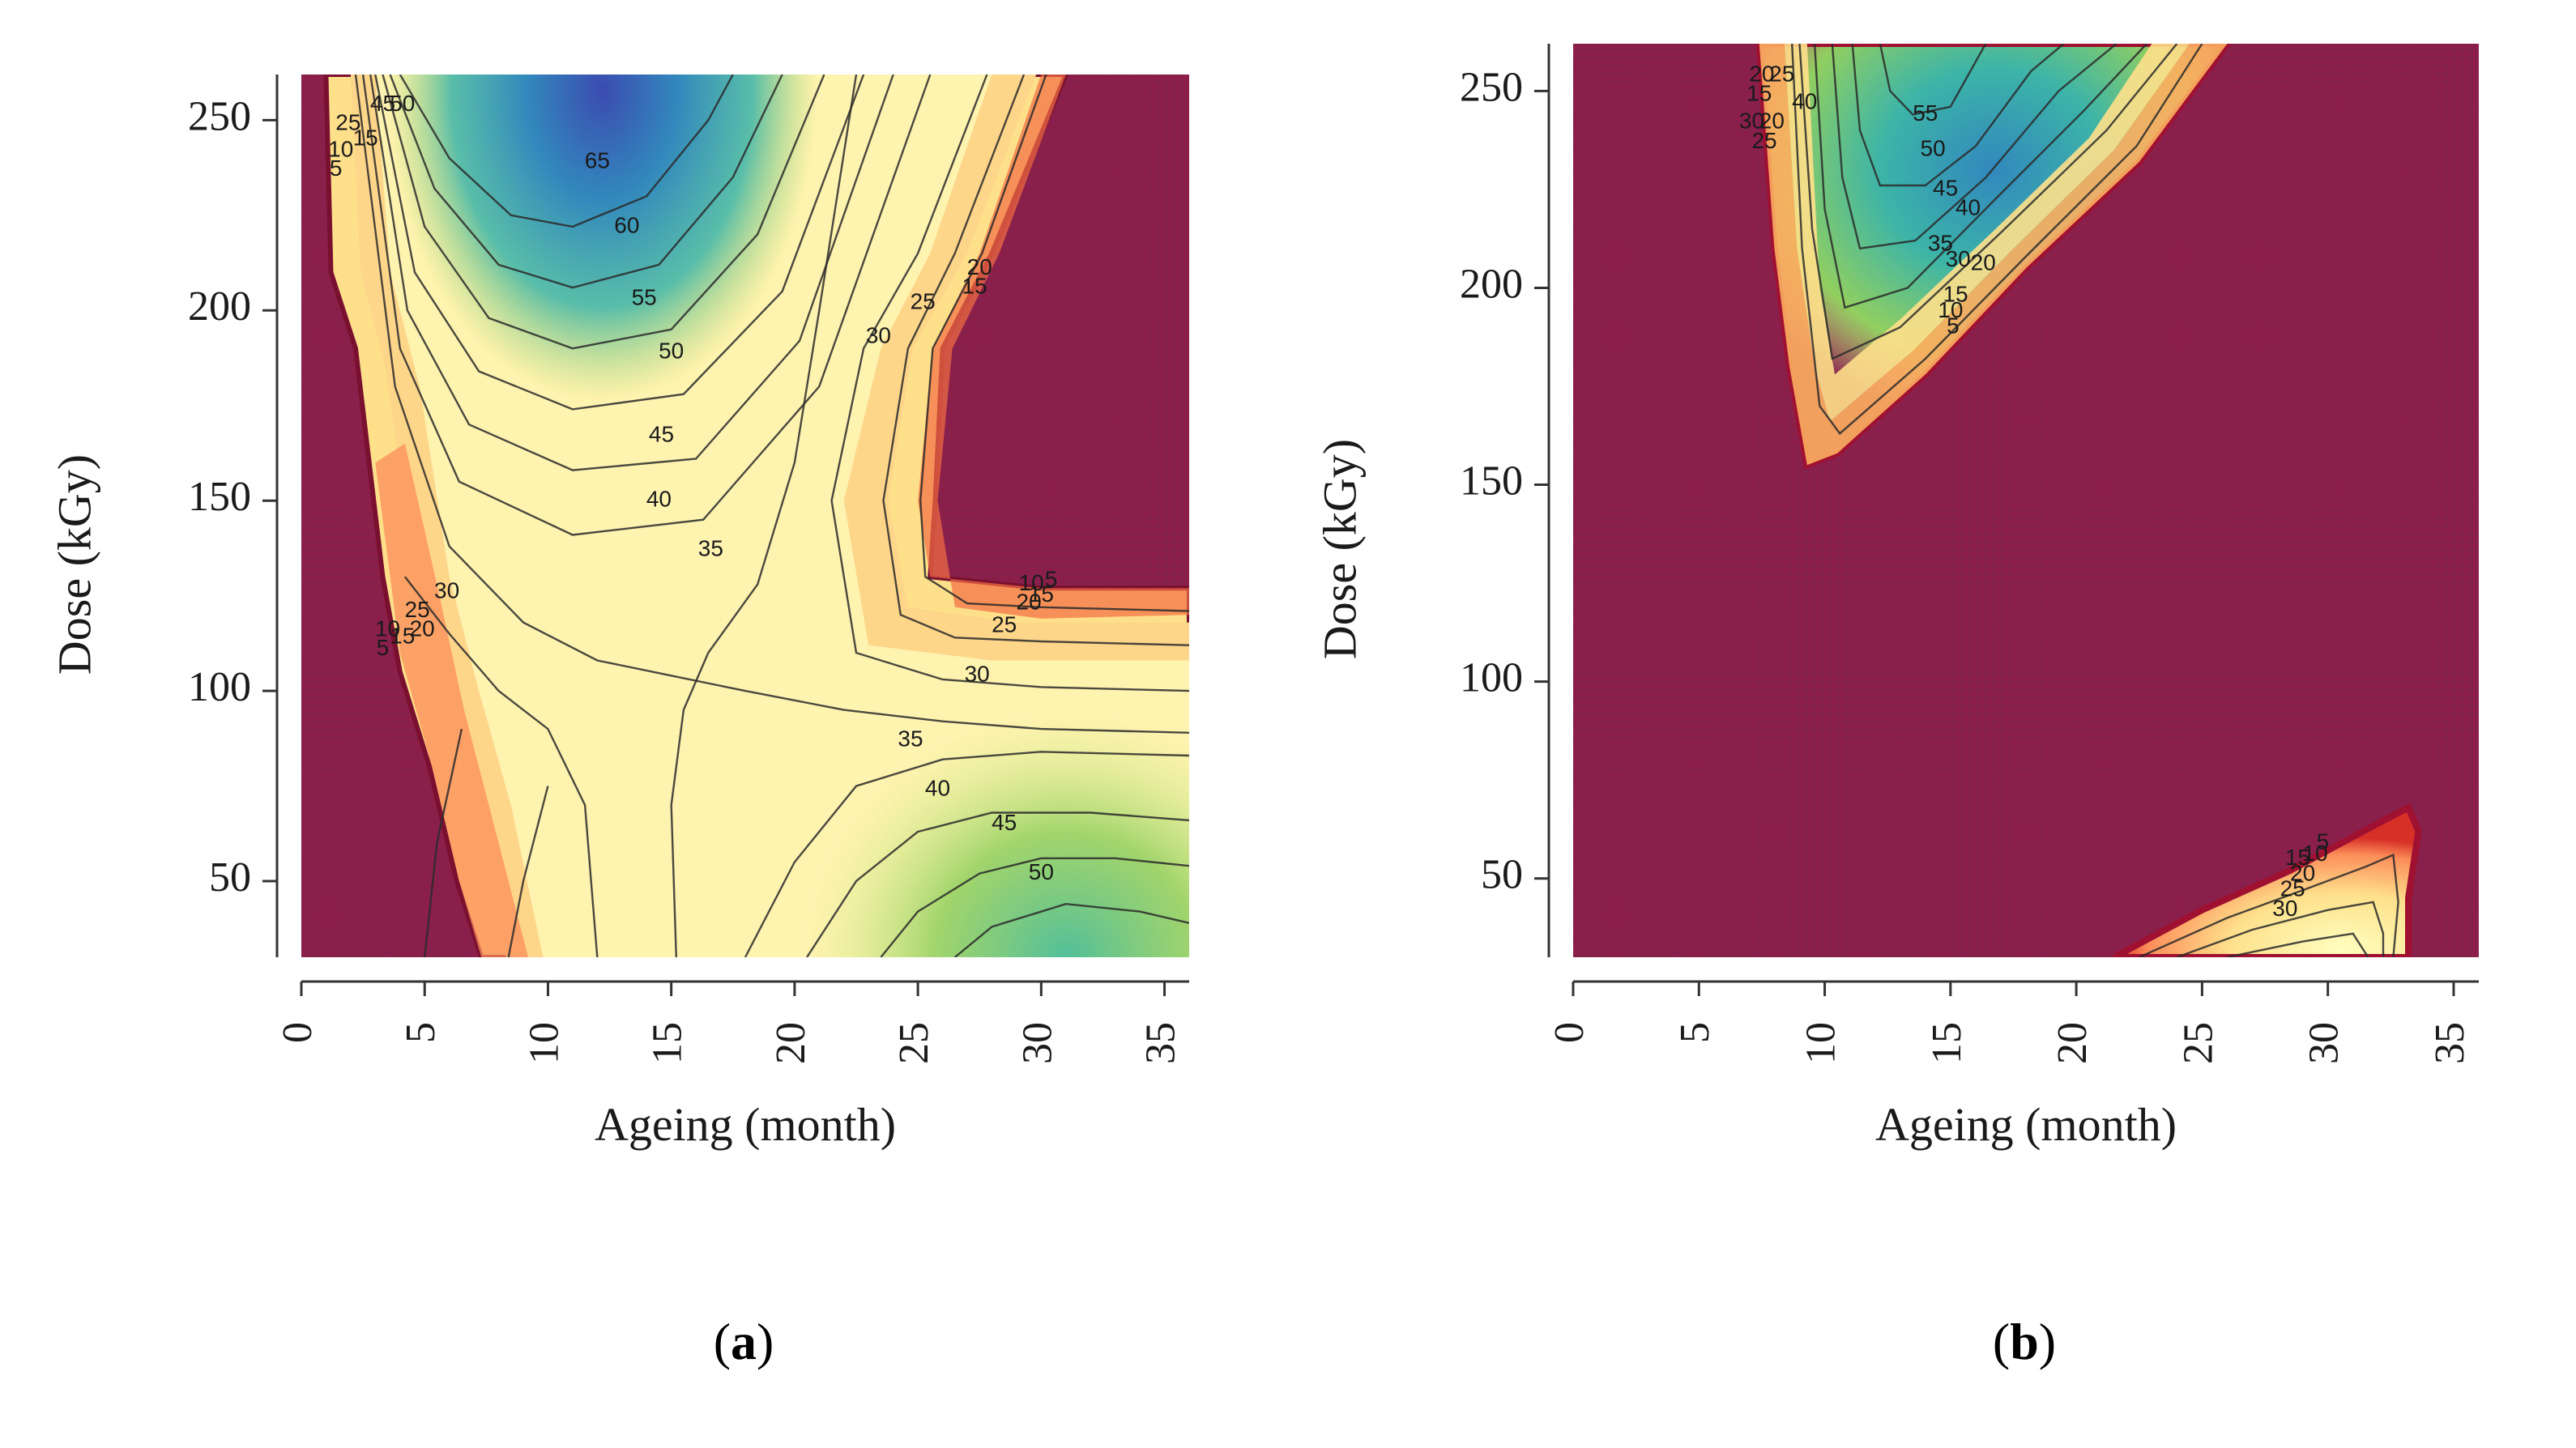  Describe the element at coordinates (1947, 1043) in the screenshot. I see `x-tick-label: 15` at that location.